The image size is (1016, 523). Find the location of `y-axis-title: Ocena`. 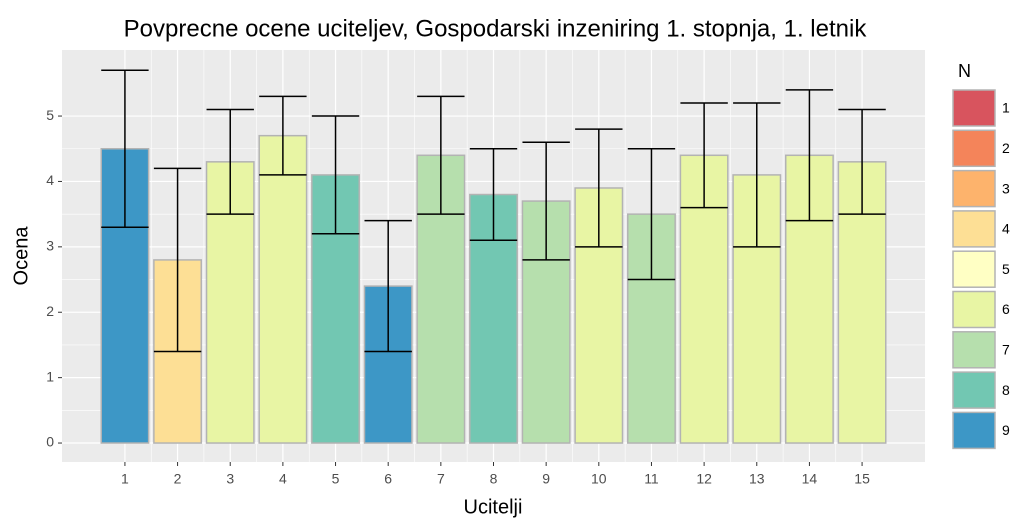

y-axis-title: Ocena is located at coordinates (21, 256).